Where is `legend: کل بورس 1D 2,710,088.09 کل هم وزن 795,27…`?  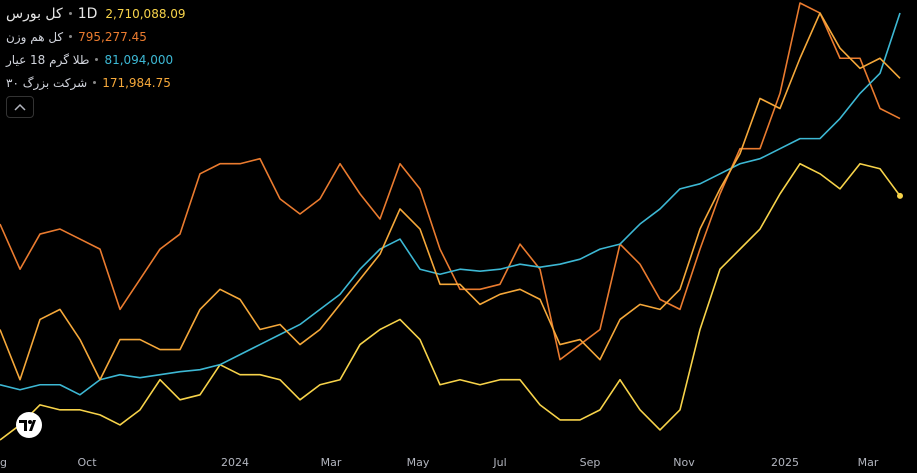
legend: کل بورس 1D 2,710,088.09 کل هم وزن 795,27… is located at coordinates (96, 60).